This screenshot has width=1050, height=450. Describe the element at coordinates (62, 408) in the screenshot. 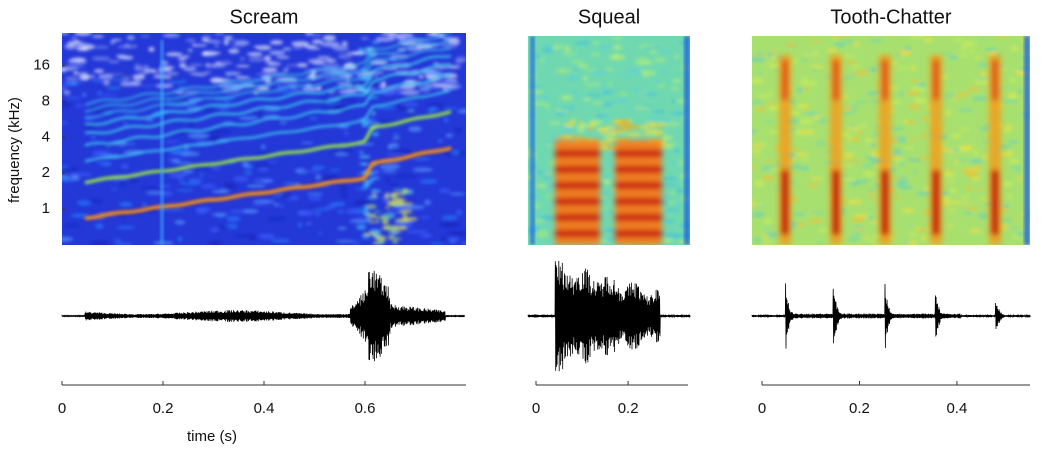

I see `x-tick-label: 0` at that location.